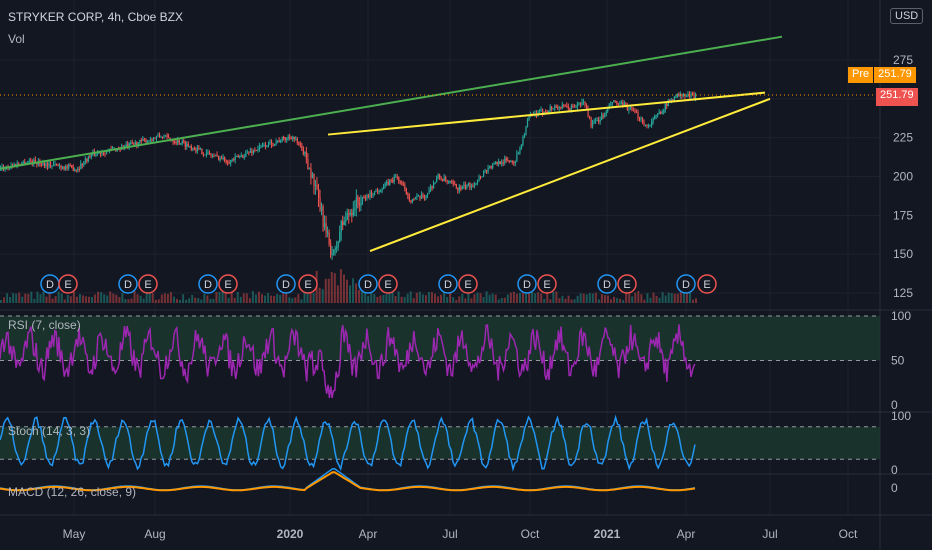 The height and width of the screenshot is (550, 932). What do you see at coordinates (903, 177) in the screenshot?
I see `y-tick-label: 200` at bounding box center [903, 177].